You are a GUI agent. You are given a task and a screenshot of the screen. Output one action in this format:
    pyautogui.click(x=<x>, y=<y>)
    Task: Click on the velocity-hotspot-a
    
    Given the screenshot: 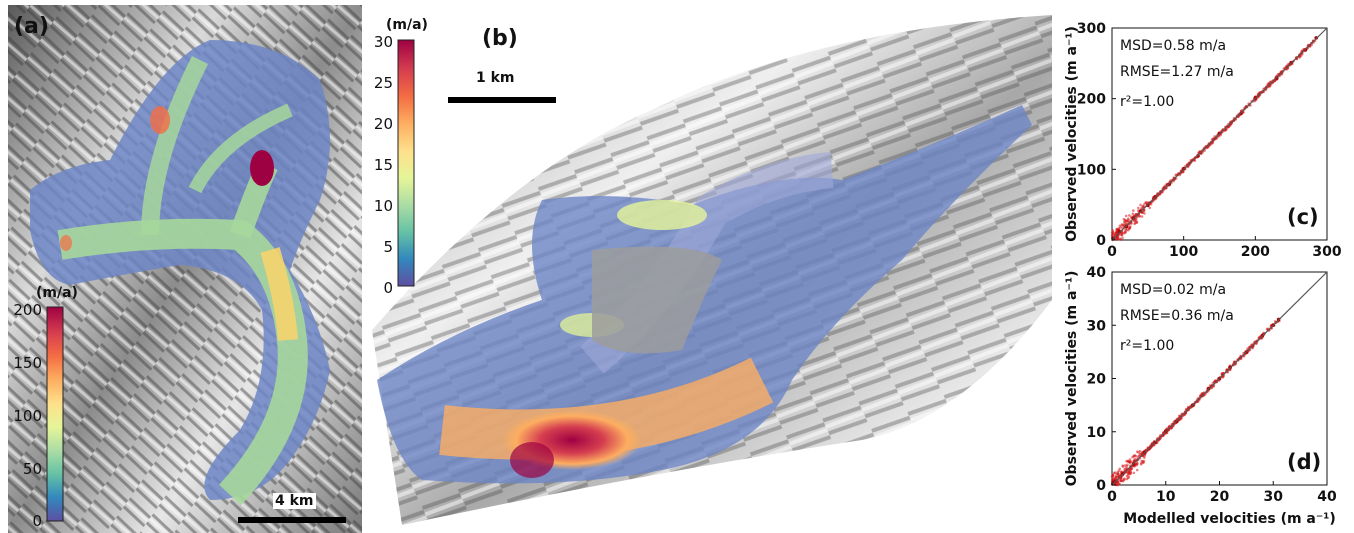 What is the action you would take?
    pyautogui.click(x=262, y=168)
    